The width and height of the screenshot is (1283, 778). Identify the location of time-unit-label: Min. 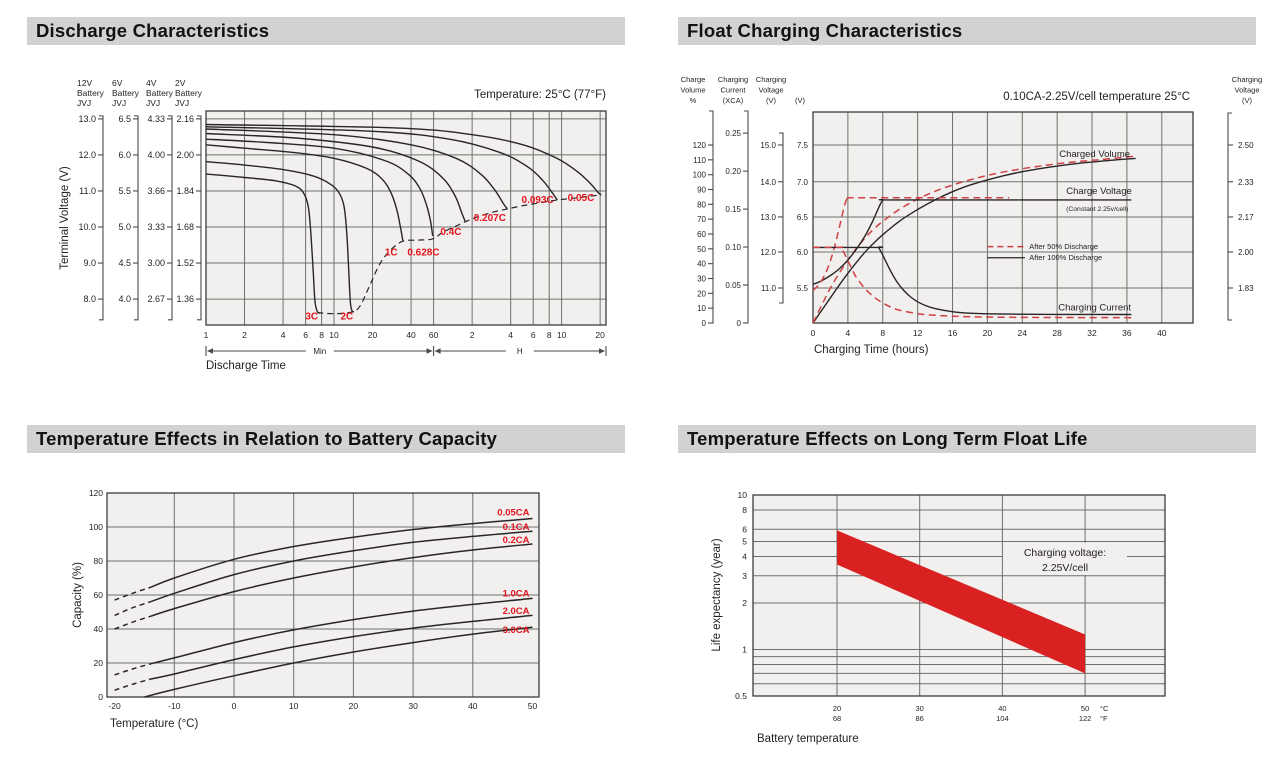
(319, 351).